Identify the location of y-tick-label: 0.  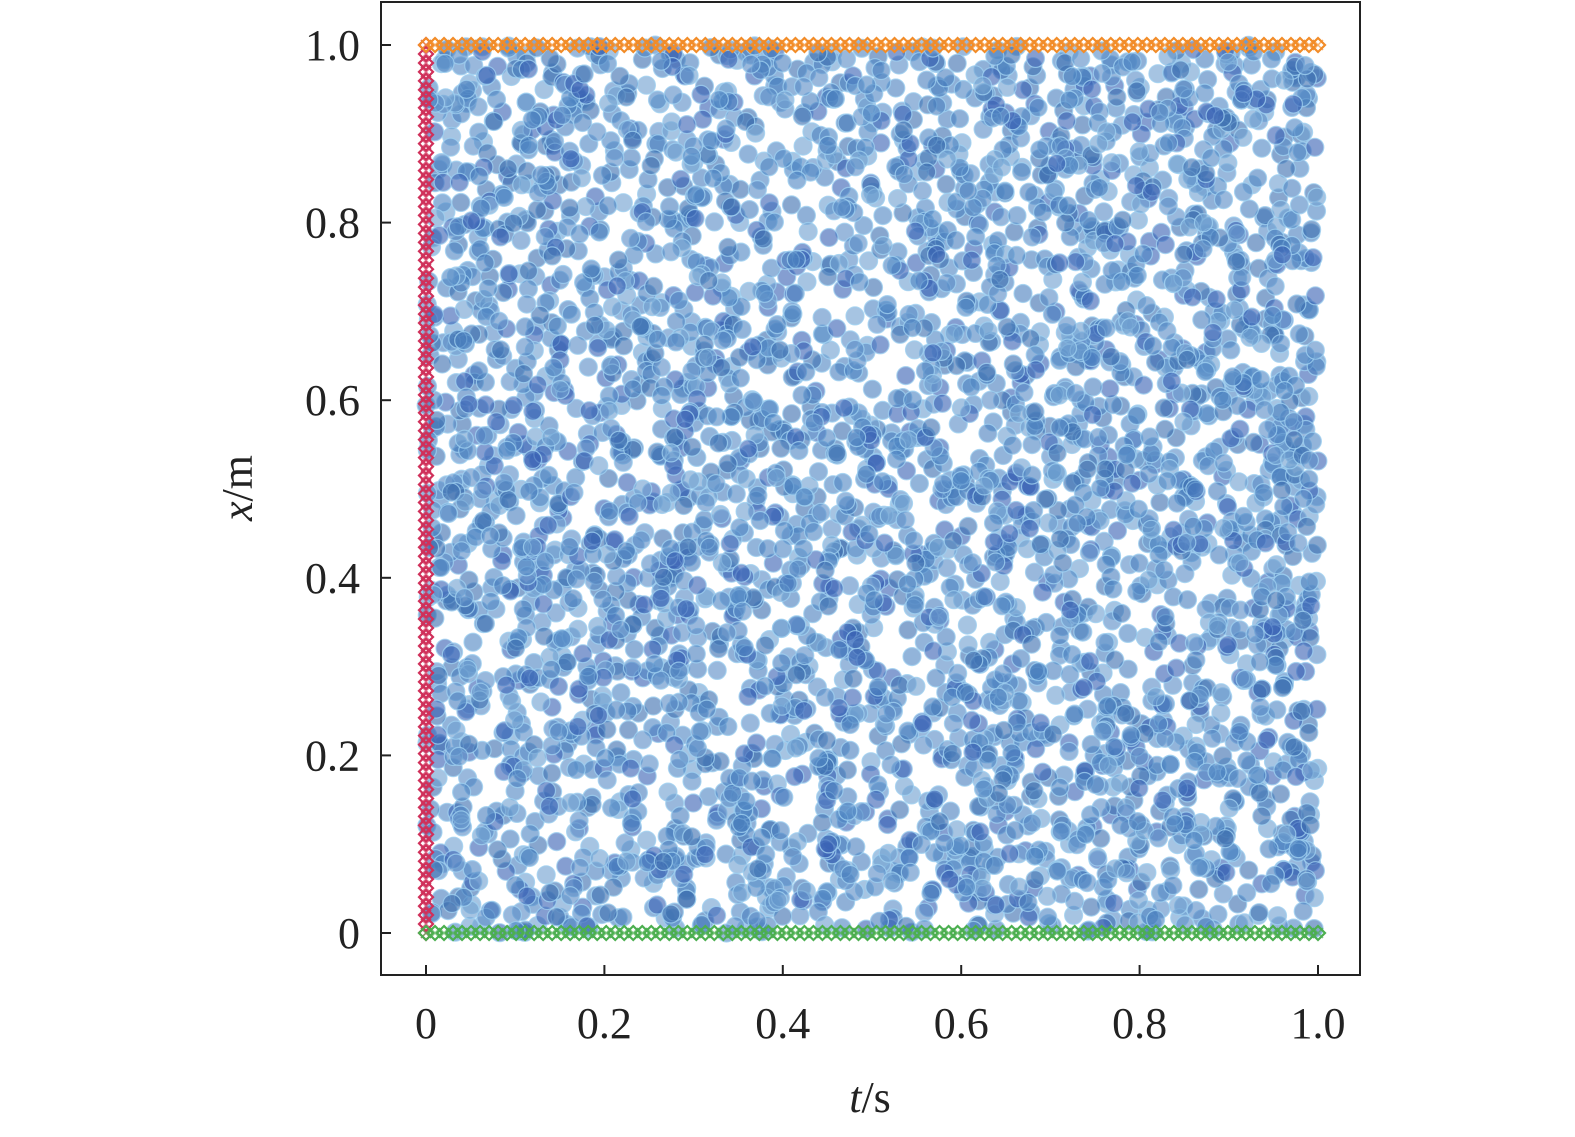
(349, 933).